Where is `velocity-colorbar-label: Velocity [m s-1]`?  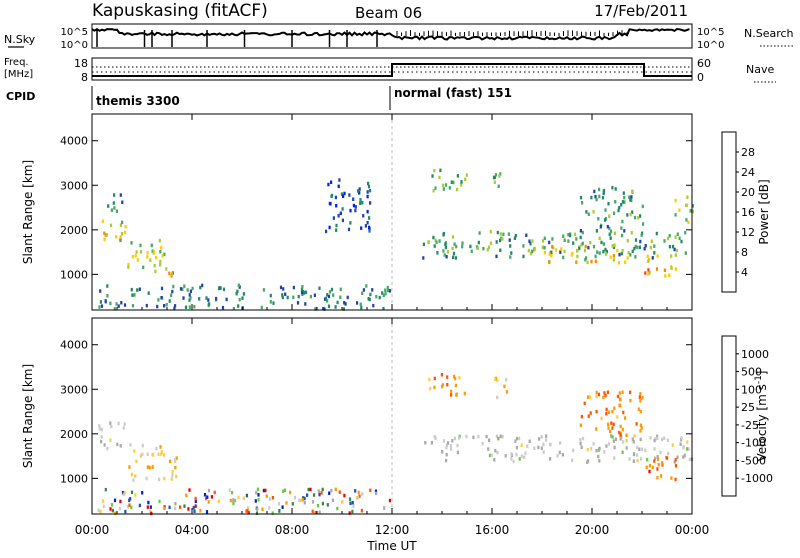
velocity-colorbar-label: Velocity [m s-1] is located at coordinates (761, 416).